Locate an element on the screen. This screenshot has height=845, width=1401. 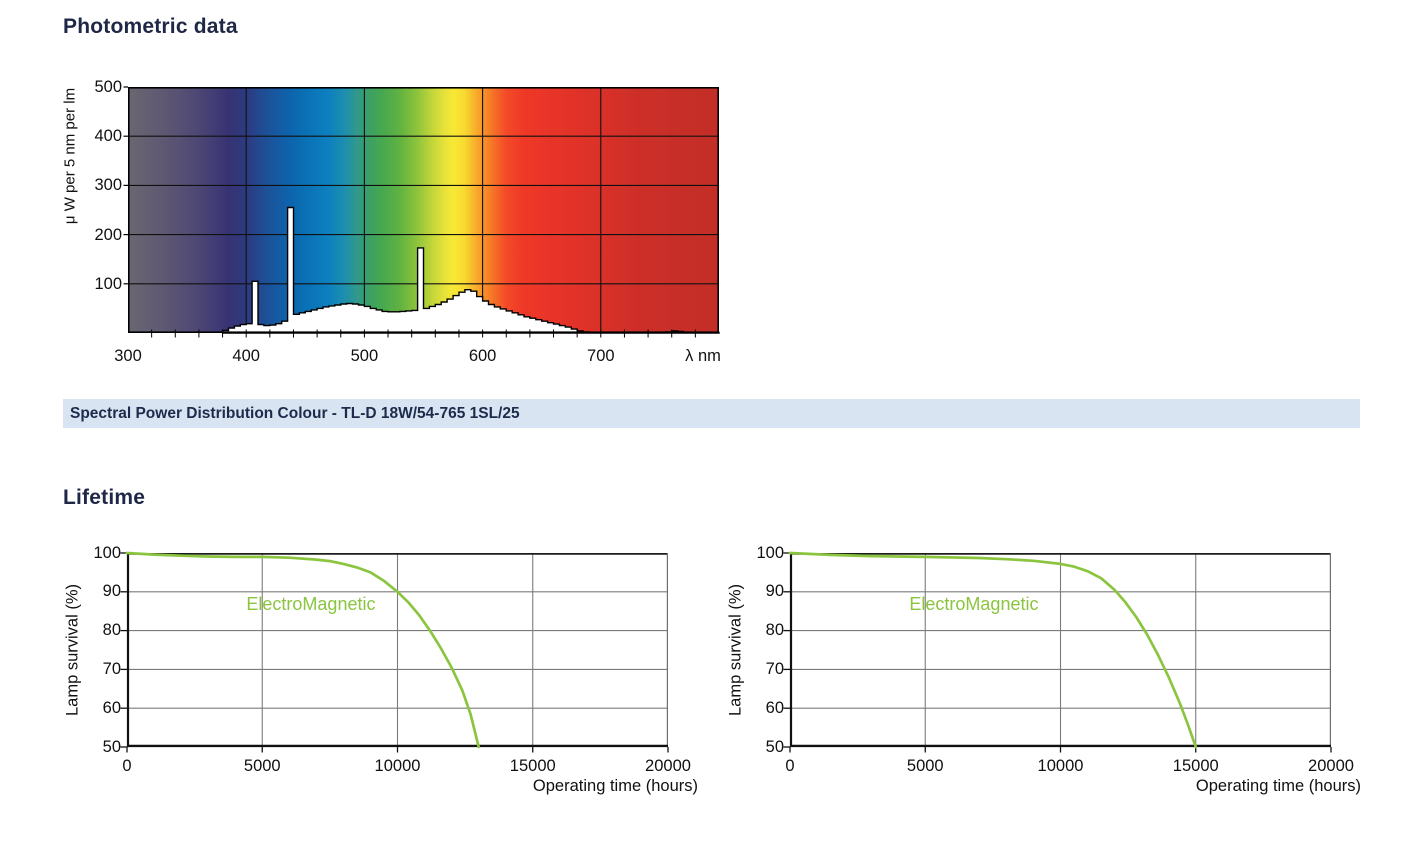
spectral-x-tick-label: 500 is located at coordinates (364, 356).